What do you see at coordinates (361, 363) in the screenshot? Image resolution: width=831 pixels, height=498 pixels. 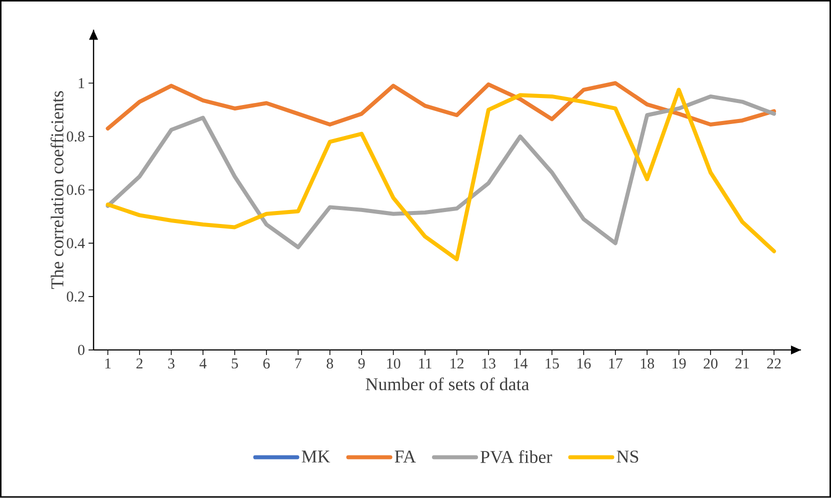 I see `x-tick-label: 9` at bounding box center [361, 363].